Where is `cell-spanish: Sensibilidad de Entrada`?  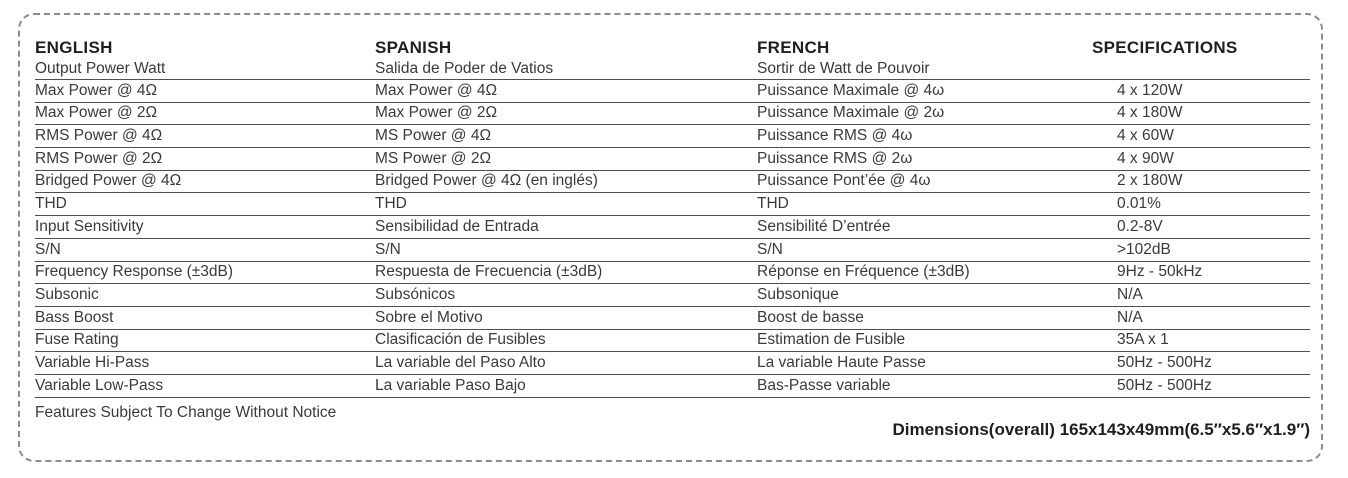 cell-spanish: Sensibilidad de Entrada is located at coordinates (457, 226).